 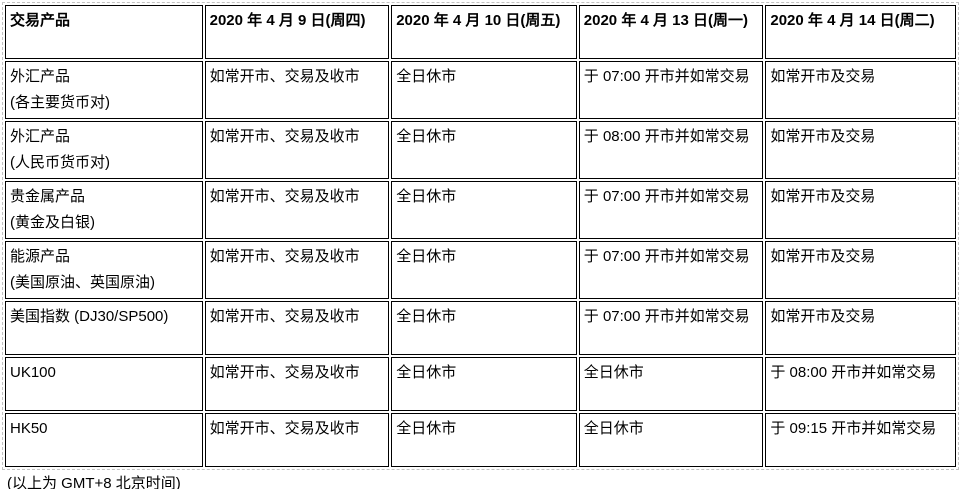 I want to click on timezone-footnote: (以上为 GMT+8 北京时间), so click(x=94, y=482).